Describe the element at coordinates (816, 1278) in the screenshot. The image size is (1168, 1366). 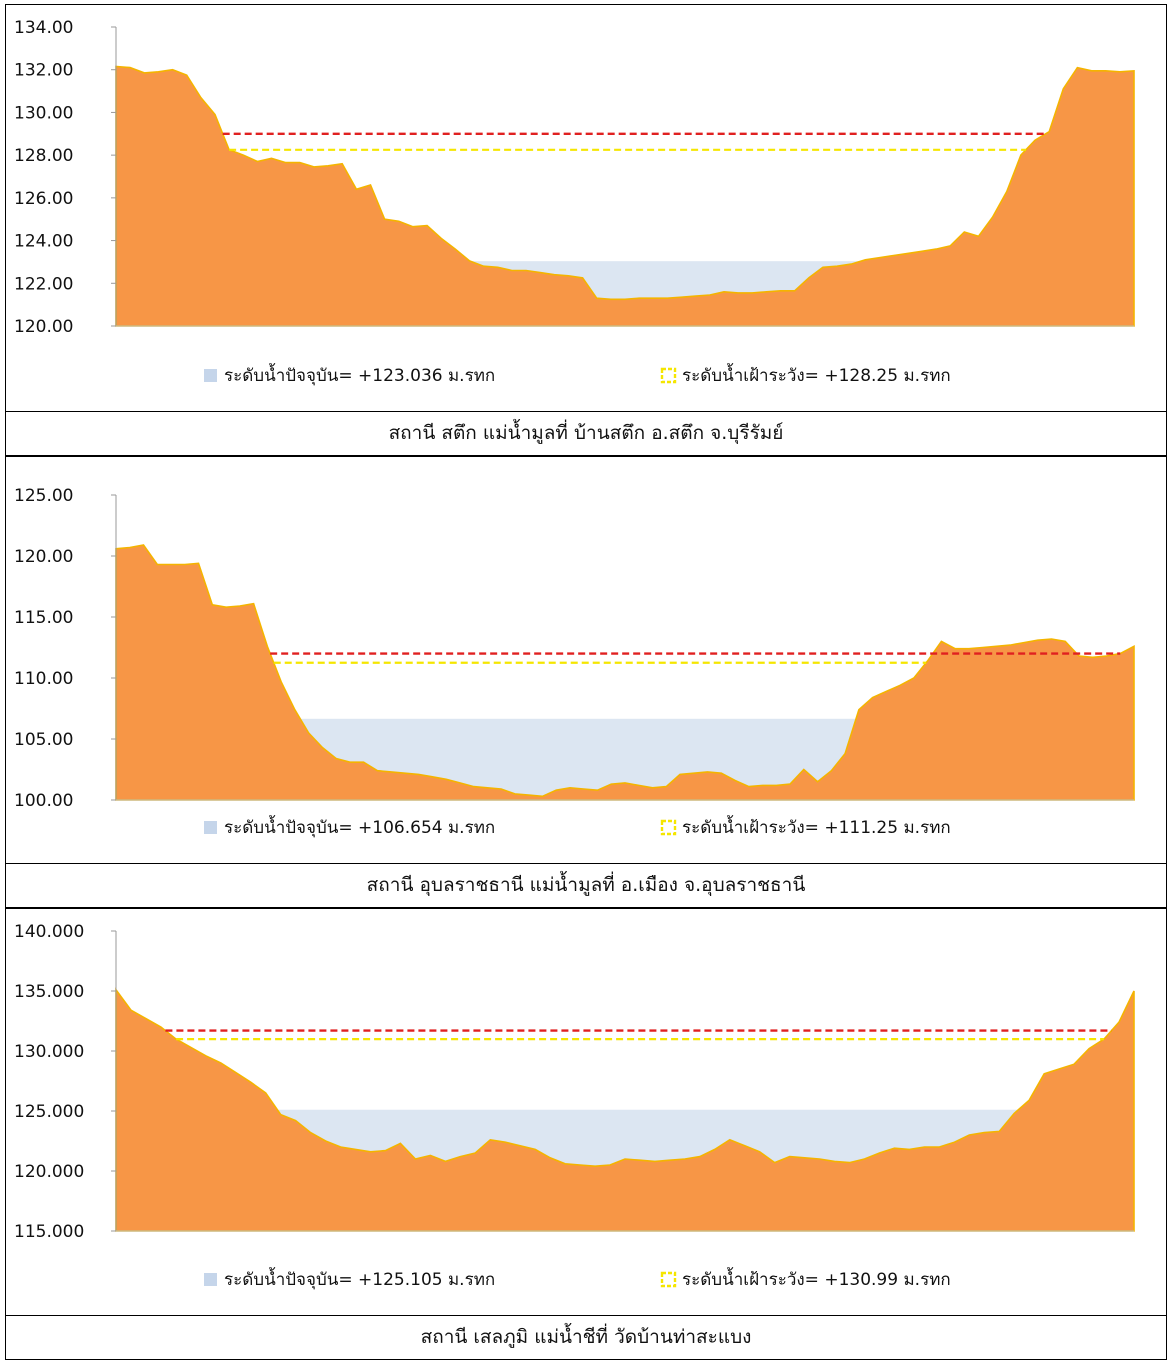
I see `legend-alert-label: ระดับน้ำเฝ้าระวัง= +130.99 ม.รทก` at that location.